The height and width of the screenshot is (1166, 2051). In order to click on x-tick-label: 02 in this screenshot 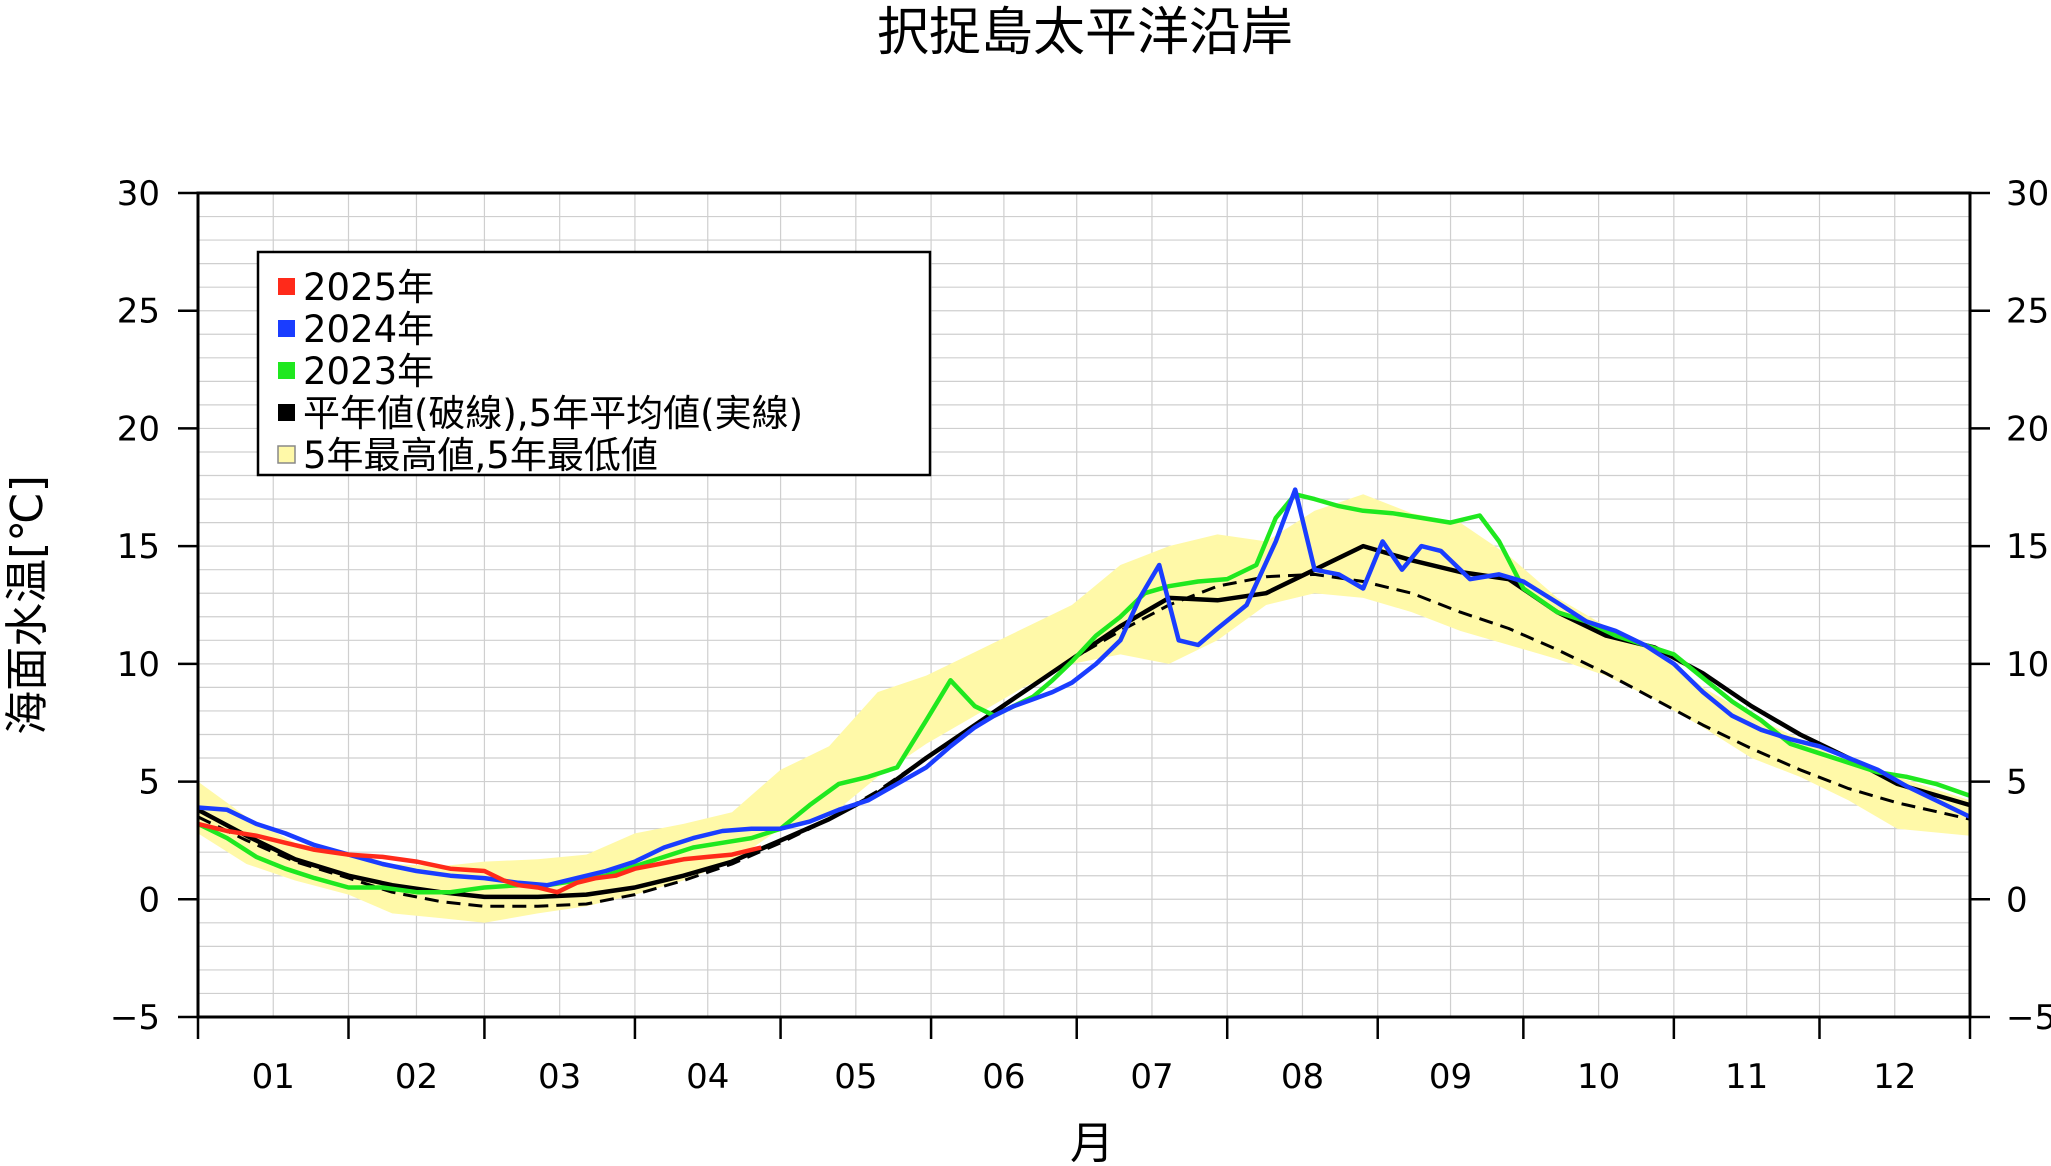, I will do `click(416, 1077)`.